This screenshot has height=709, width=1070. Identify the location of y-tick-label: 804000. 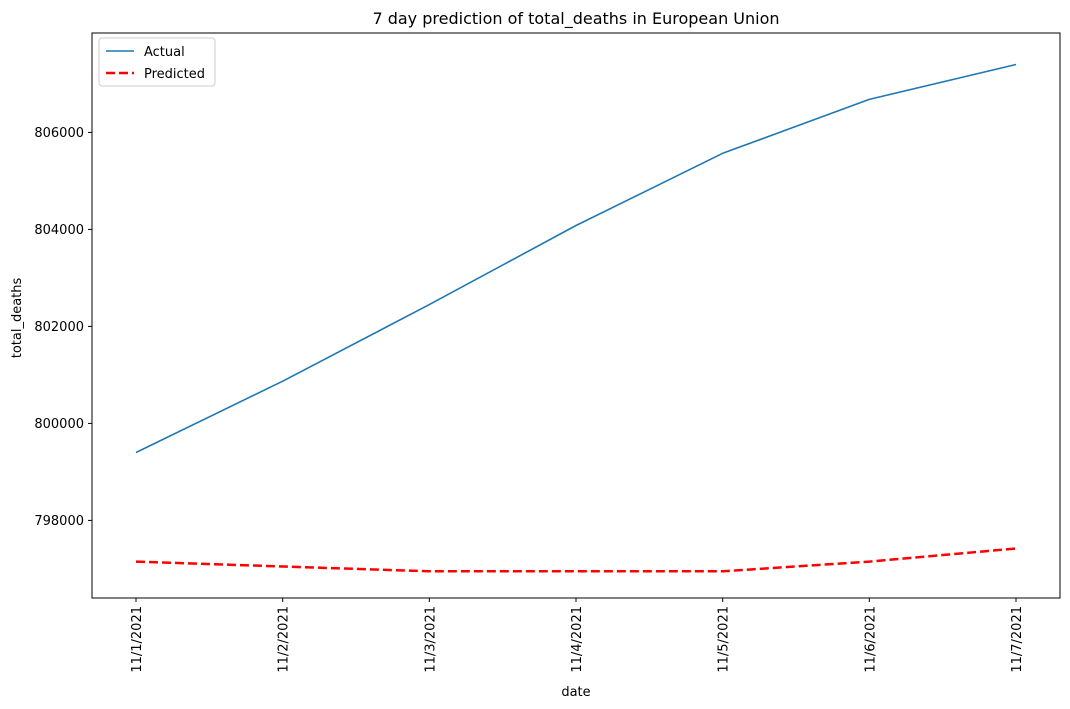
(59, 230).